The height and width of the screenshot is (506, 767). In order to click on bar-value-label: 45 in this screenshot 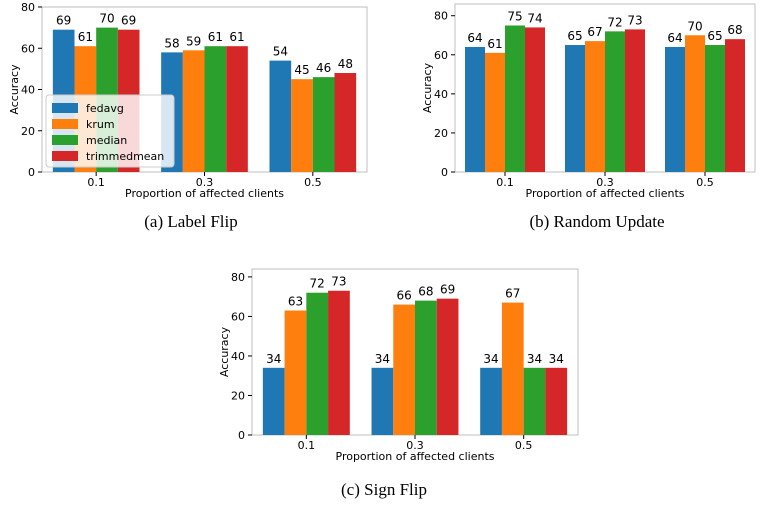, I will do `click(301, 70)`.